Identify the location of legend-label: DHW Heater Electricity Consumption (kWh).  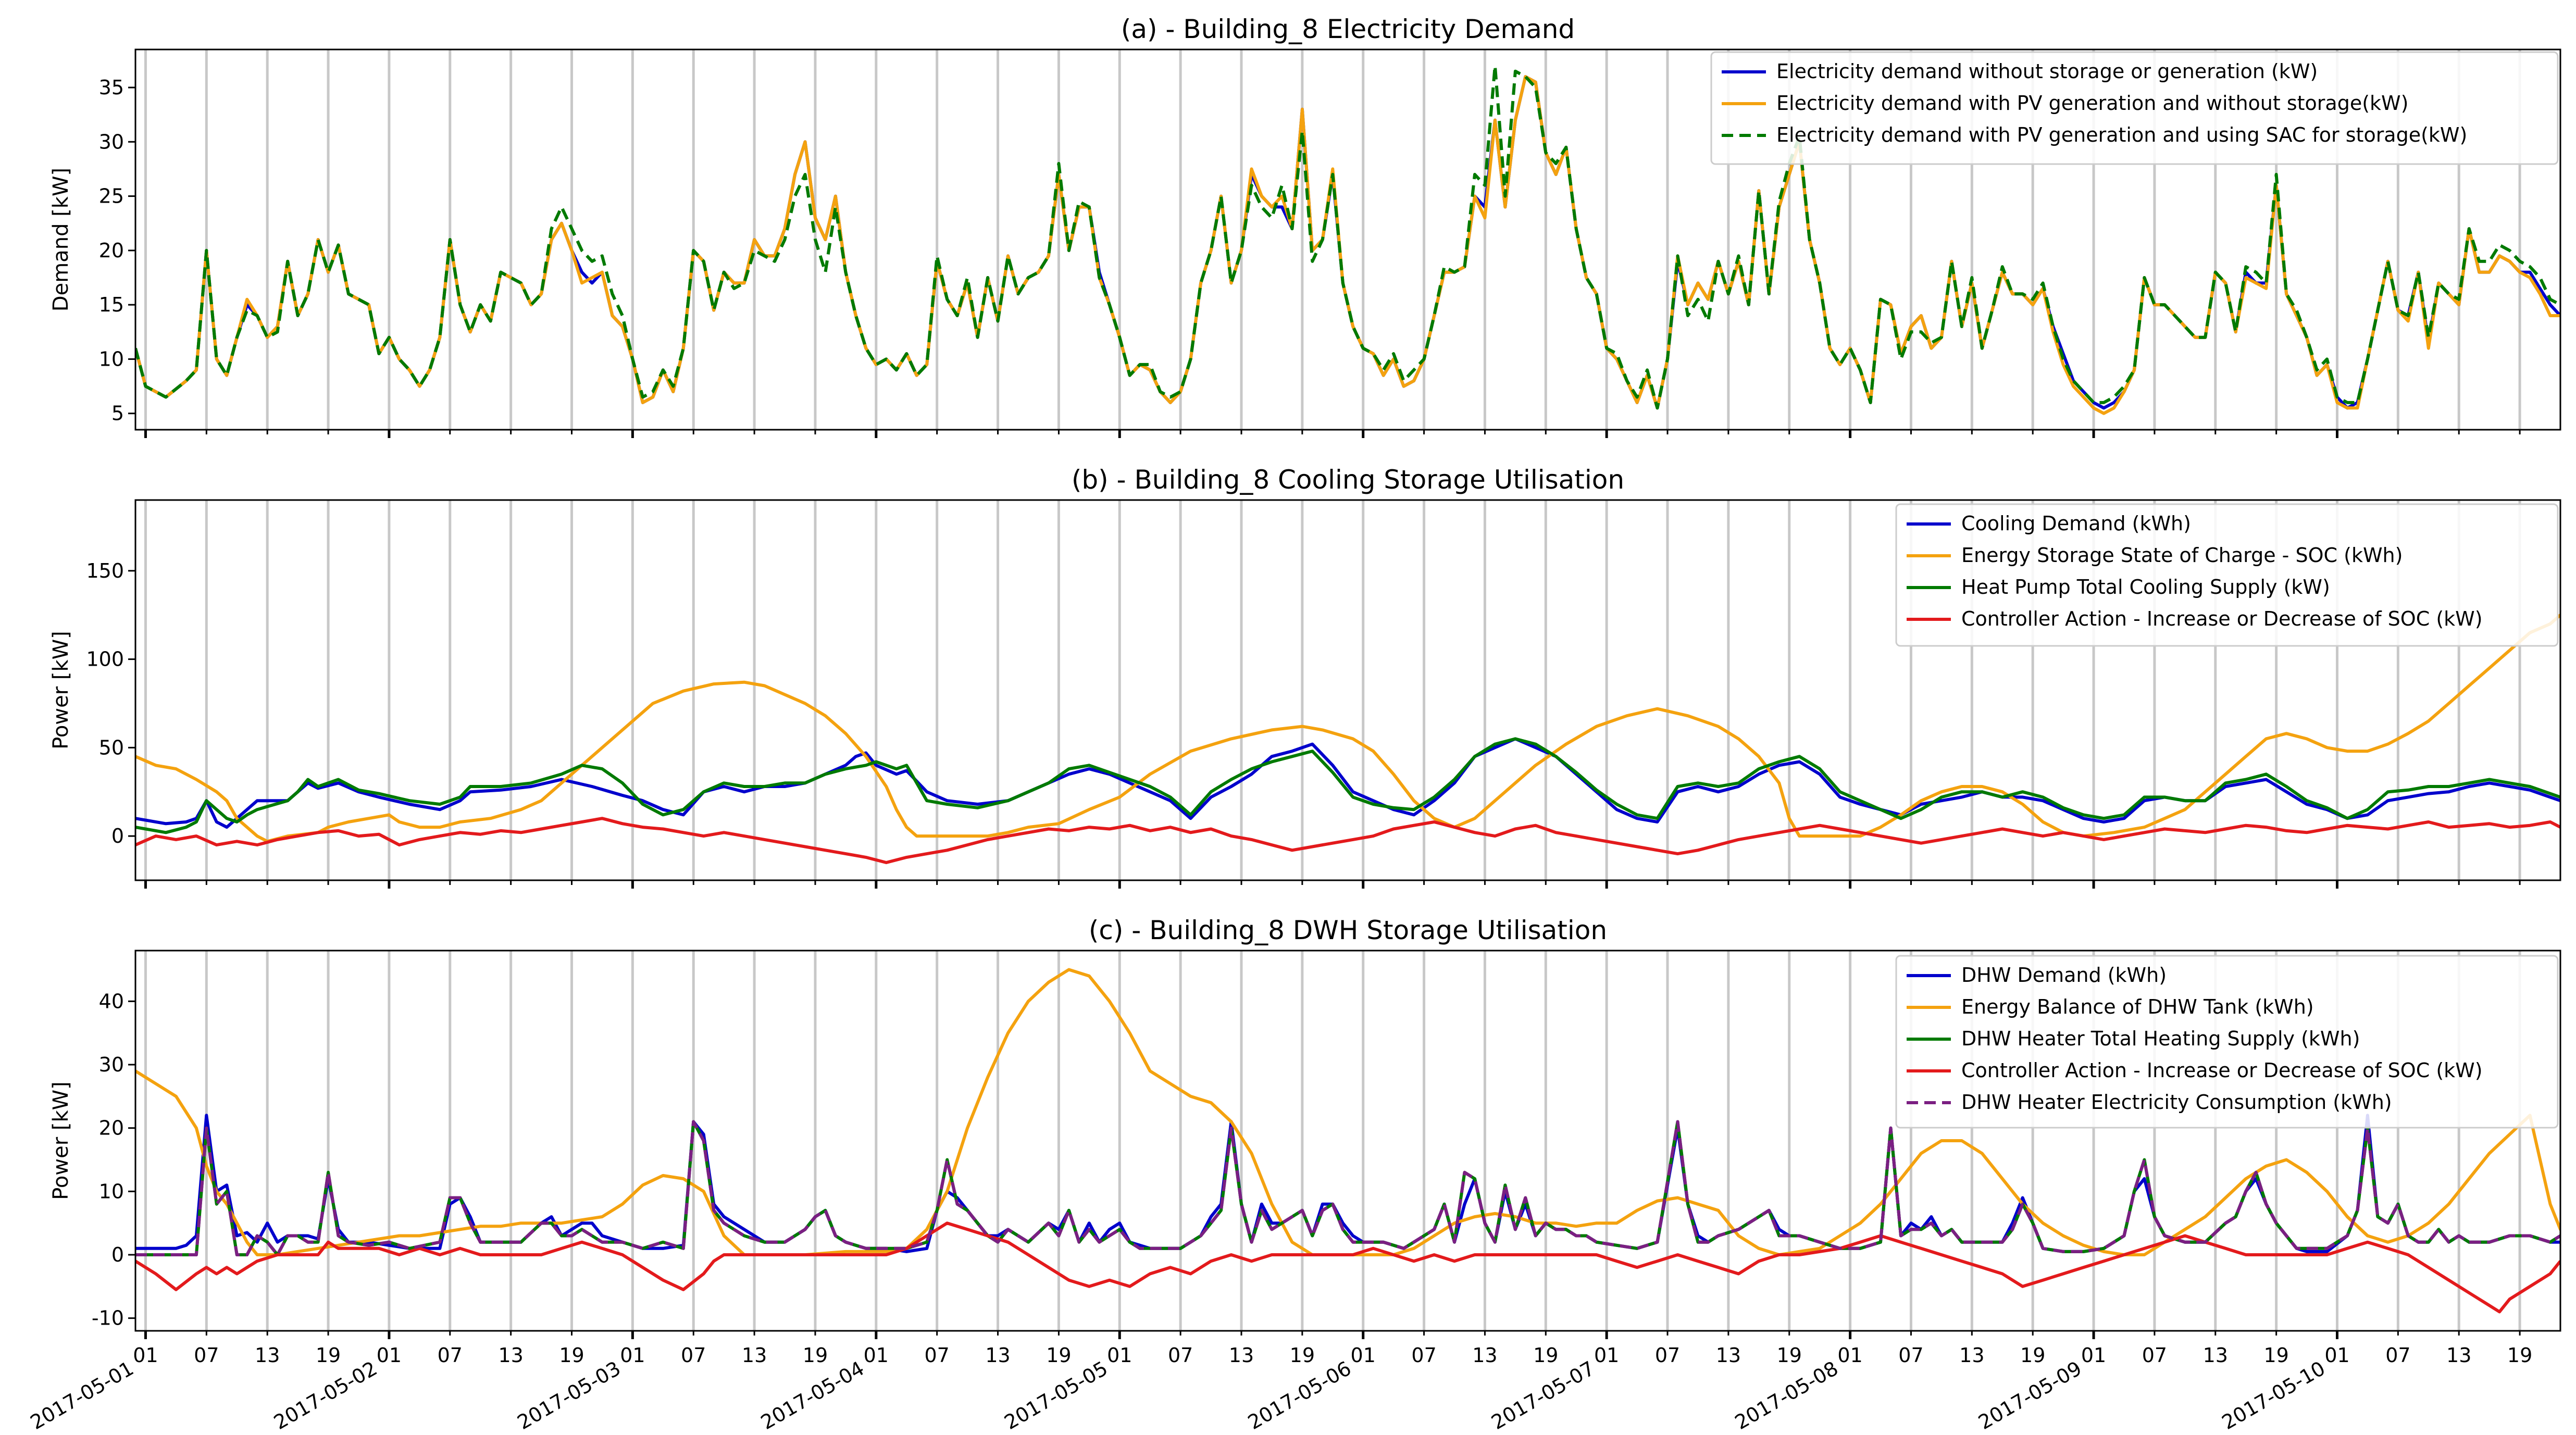
(2176, 1102).